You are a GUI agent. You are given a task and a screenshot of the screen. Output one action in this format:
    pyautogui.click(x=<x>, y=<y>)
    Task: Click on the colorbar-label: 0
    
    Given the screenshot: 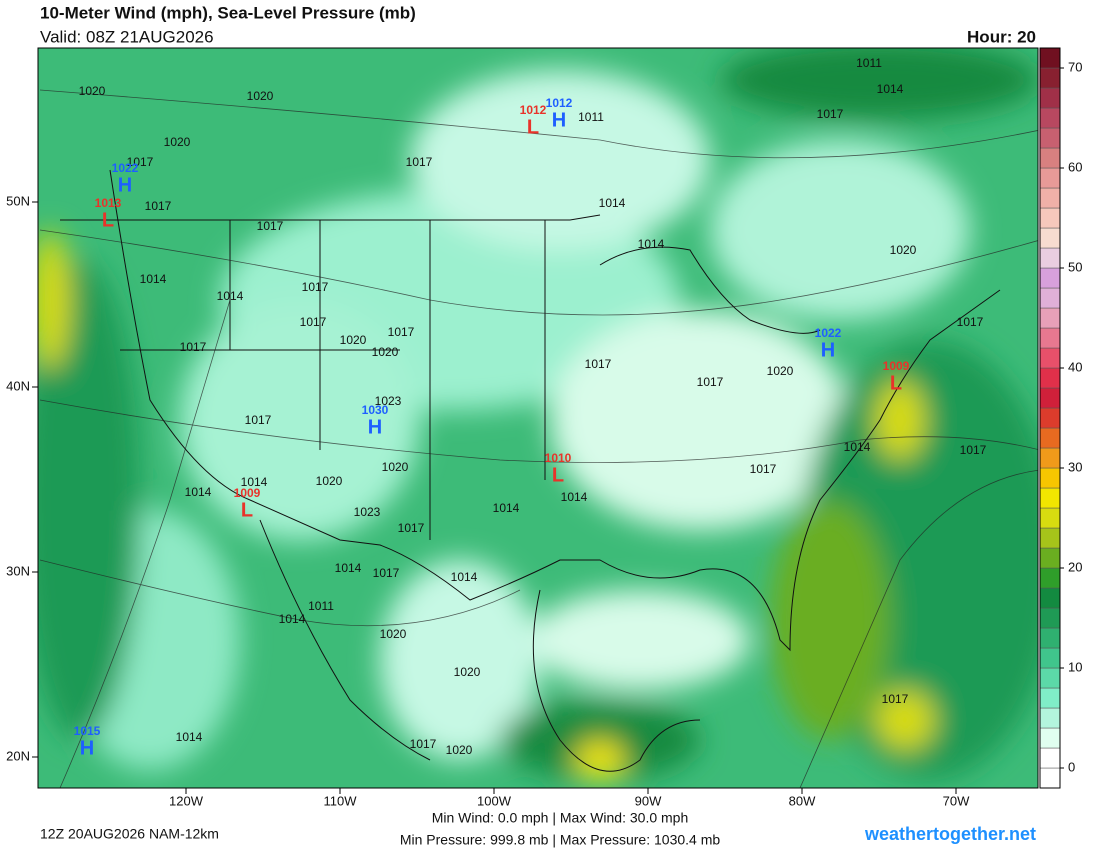 What is the action you would take?
    pyautogui.click(x=1071, y=766)
    